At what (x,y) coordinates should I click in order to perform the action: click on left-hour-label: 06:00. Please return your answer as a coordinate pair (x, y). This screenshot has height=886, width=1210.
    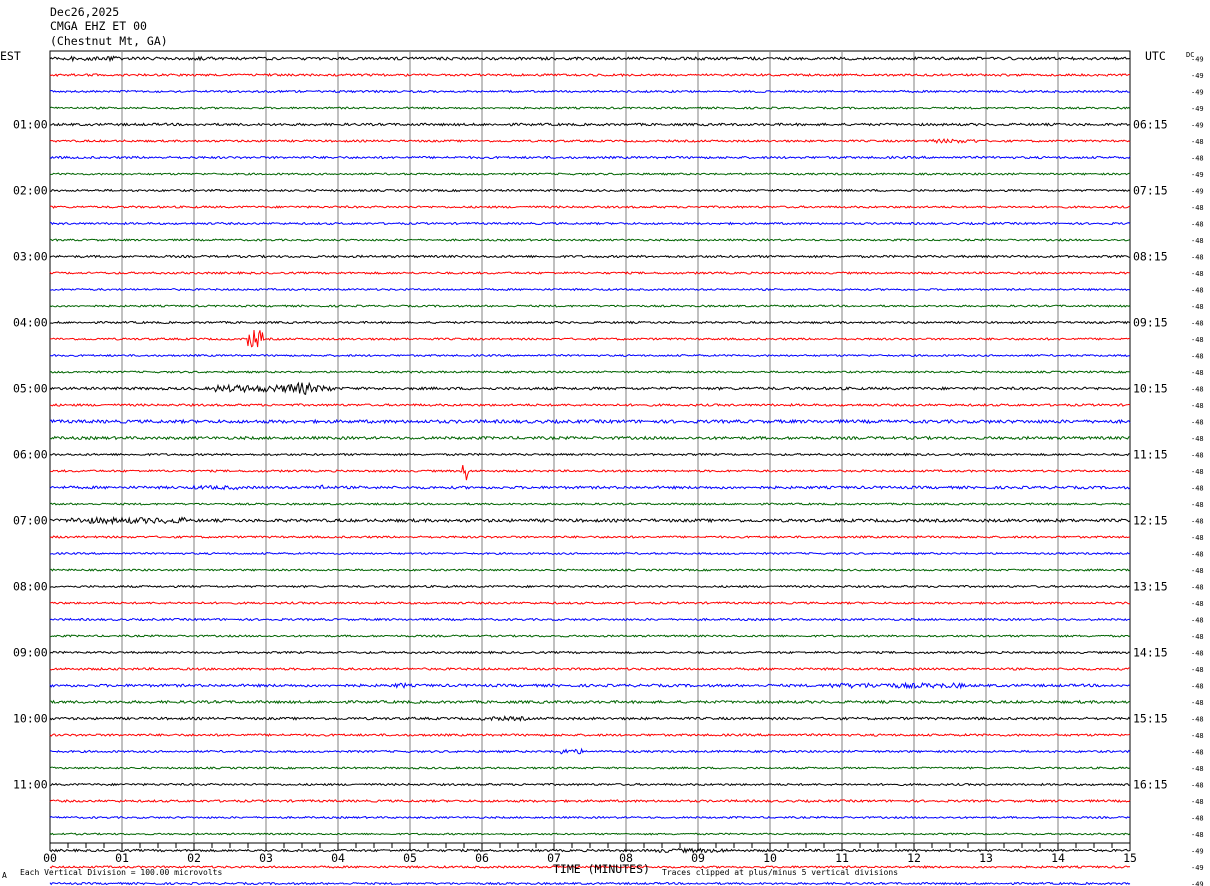
    Looking at the image, I should click on (30, 455).